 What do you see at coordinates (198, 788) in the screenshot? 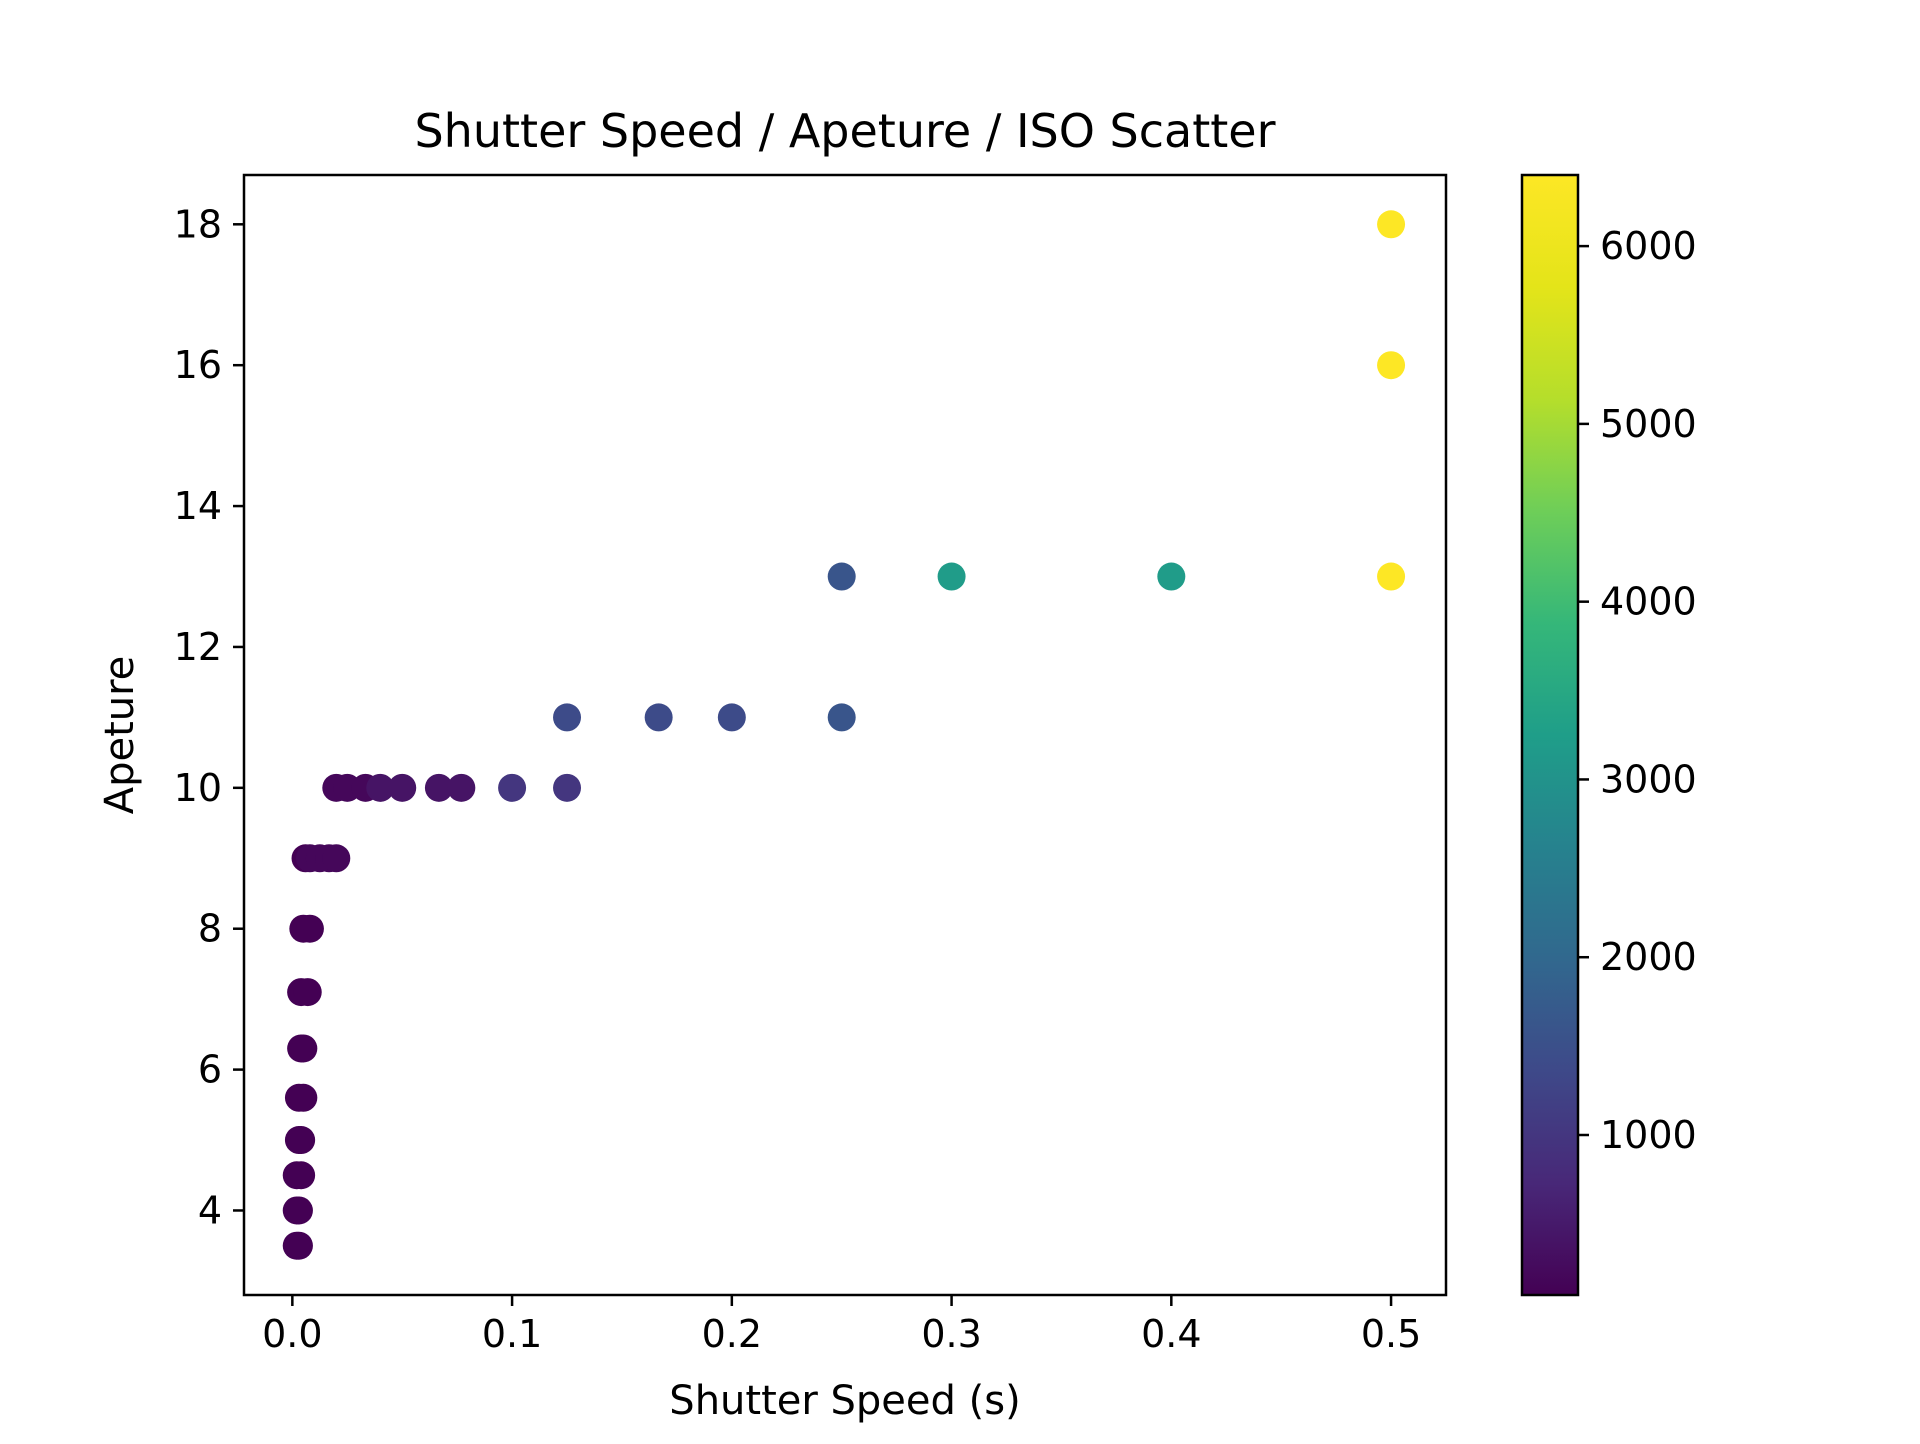
I see `y-tick-label: 10` at bounding box center [198, 788].